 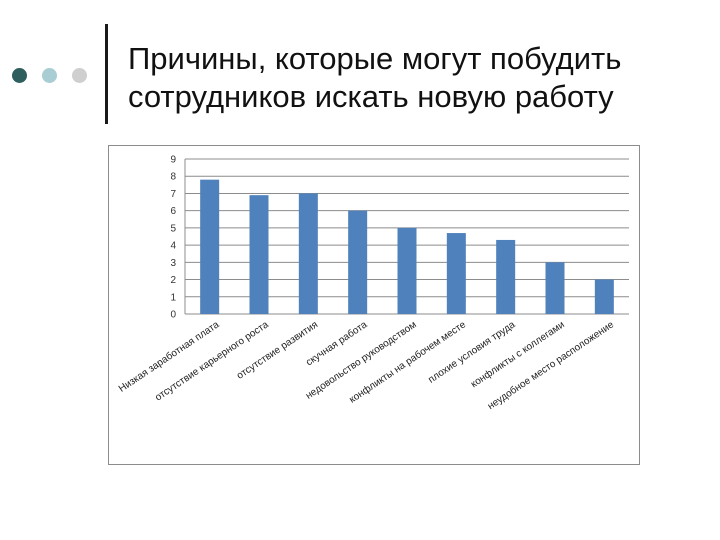 I want to click on category-label-3: отсутствие развития, so click(x=277, y=350).